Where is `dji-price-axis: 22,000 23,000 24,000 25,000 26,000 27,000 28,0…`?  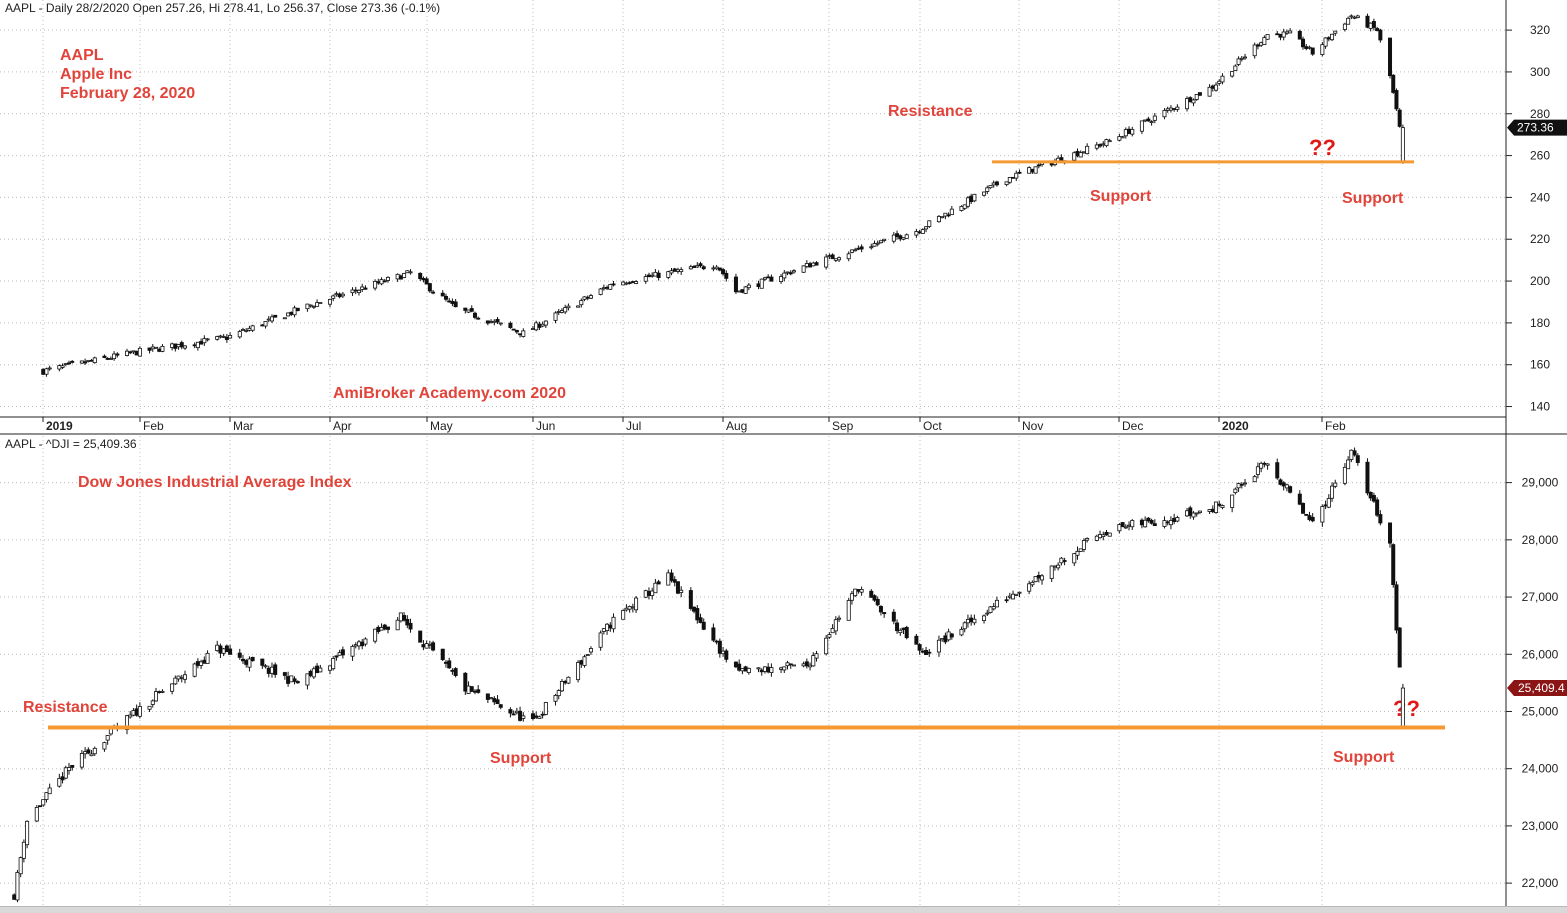 dji-price-axis: 22,000 23,000 24,000 25,000 26,000 27,000 28,0… is located at coordinates (1532, 683).